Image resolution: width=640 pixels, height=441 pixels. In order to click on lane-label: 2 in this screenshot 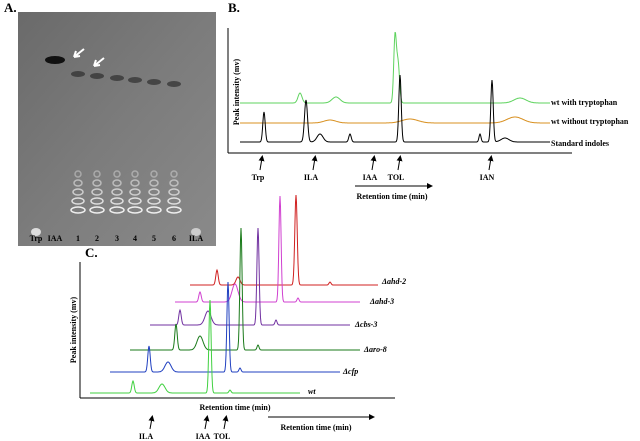, I will do `click(97, 238)`.